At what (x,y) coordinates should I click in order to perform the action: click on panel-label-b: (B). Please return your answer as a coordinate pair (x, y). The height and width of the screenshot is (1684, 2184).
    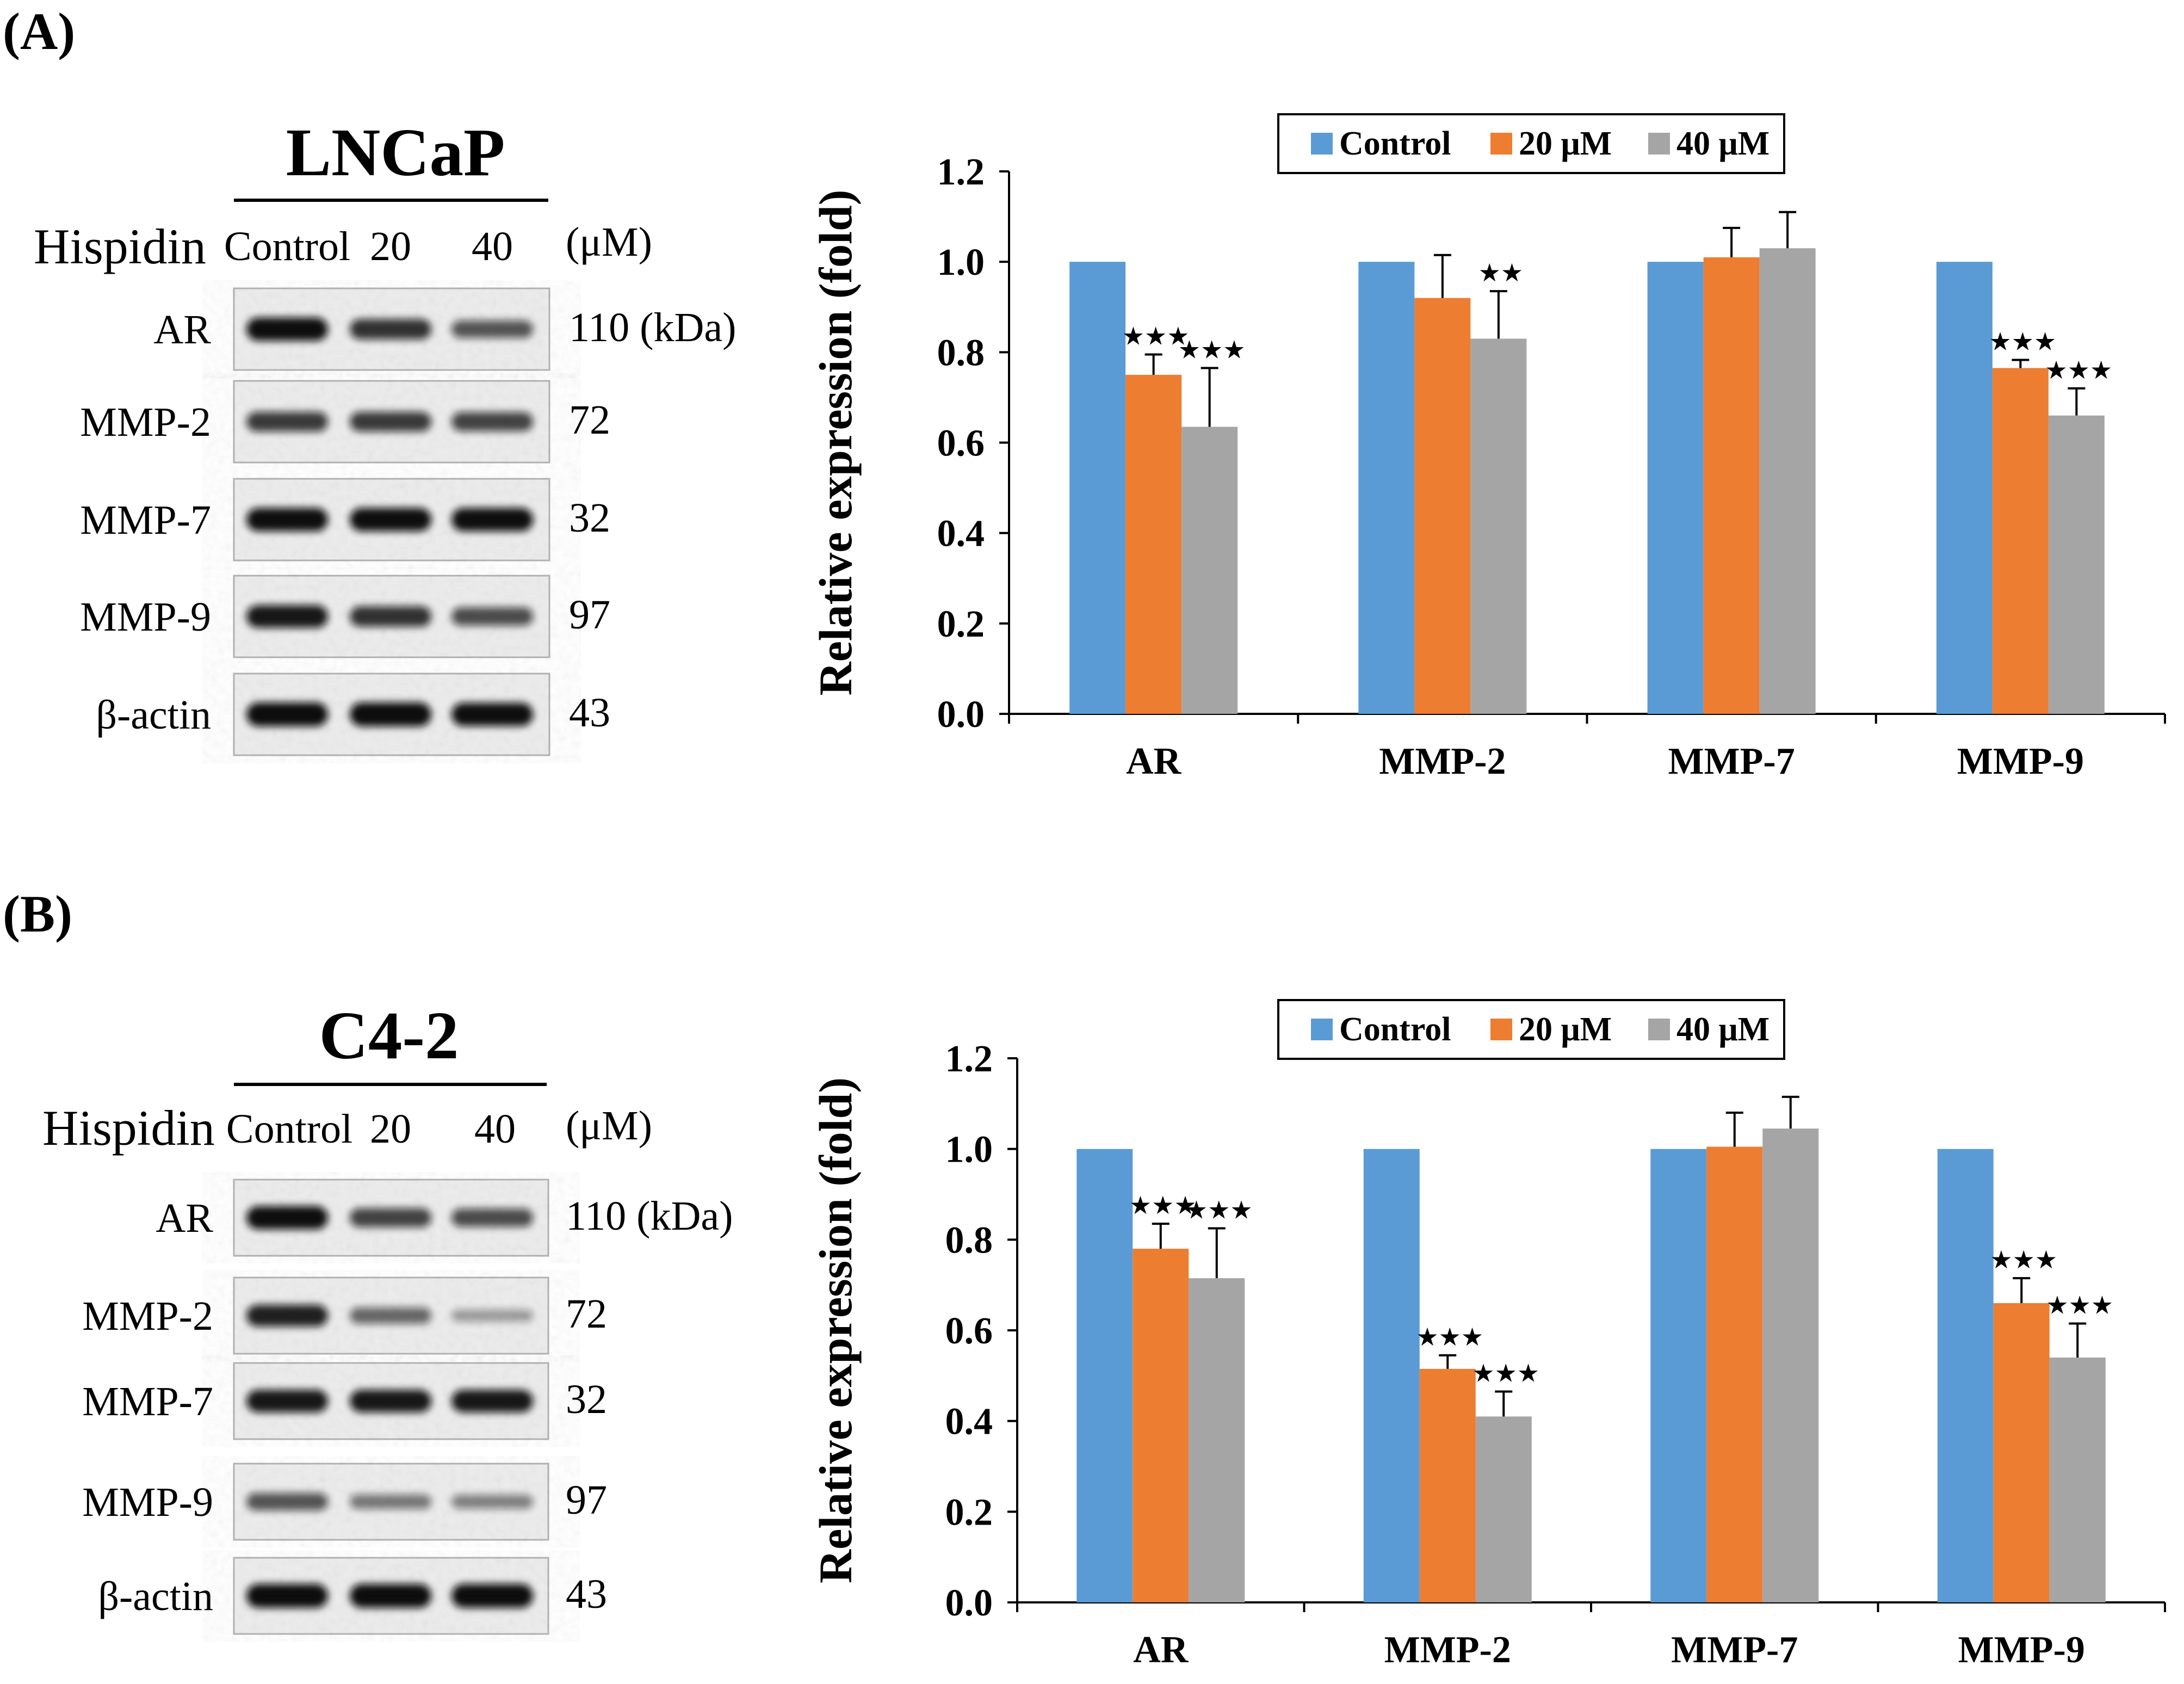
    Looking at the image, I should click on (37, 914).